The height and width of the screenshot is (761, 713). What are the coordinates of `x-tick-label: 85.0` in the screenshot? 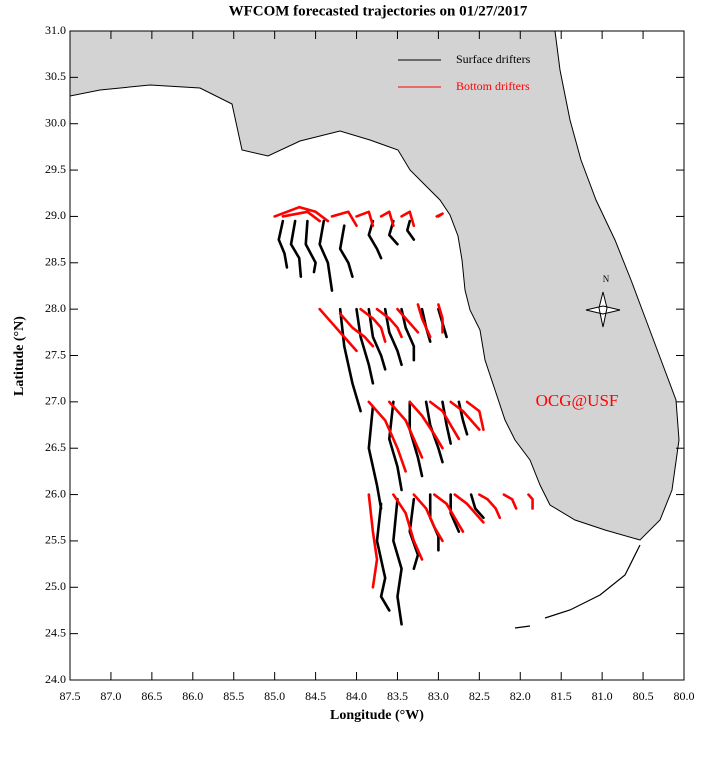 It's located at (274, 696).